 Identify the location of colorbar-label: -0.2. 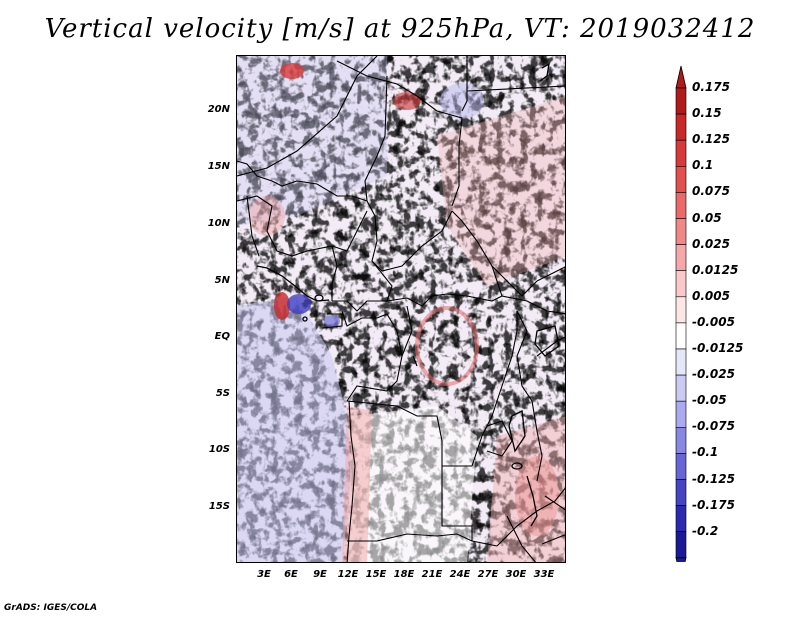
(705, 530).